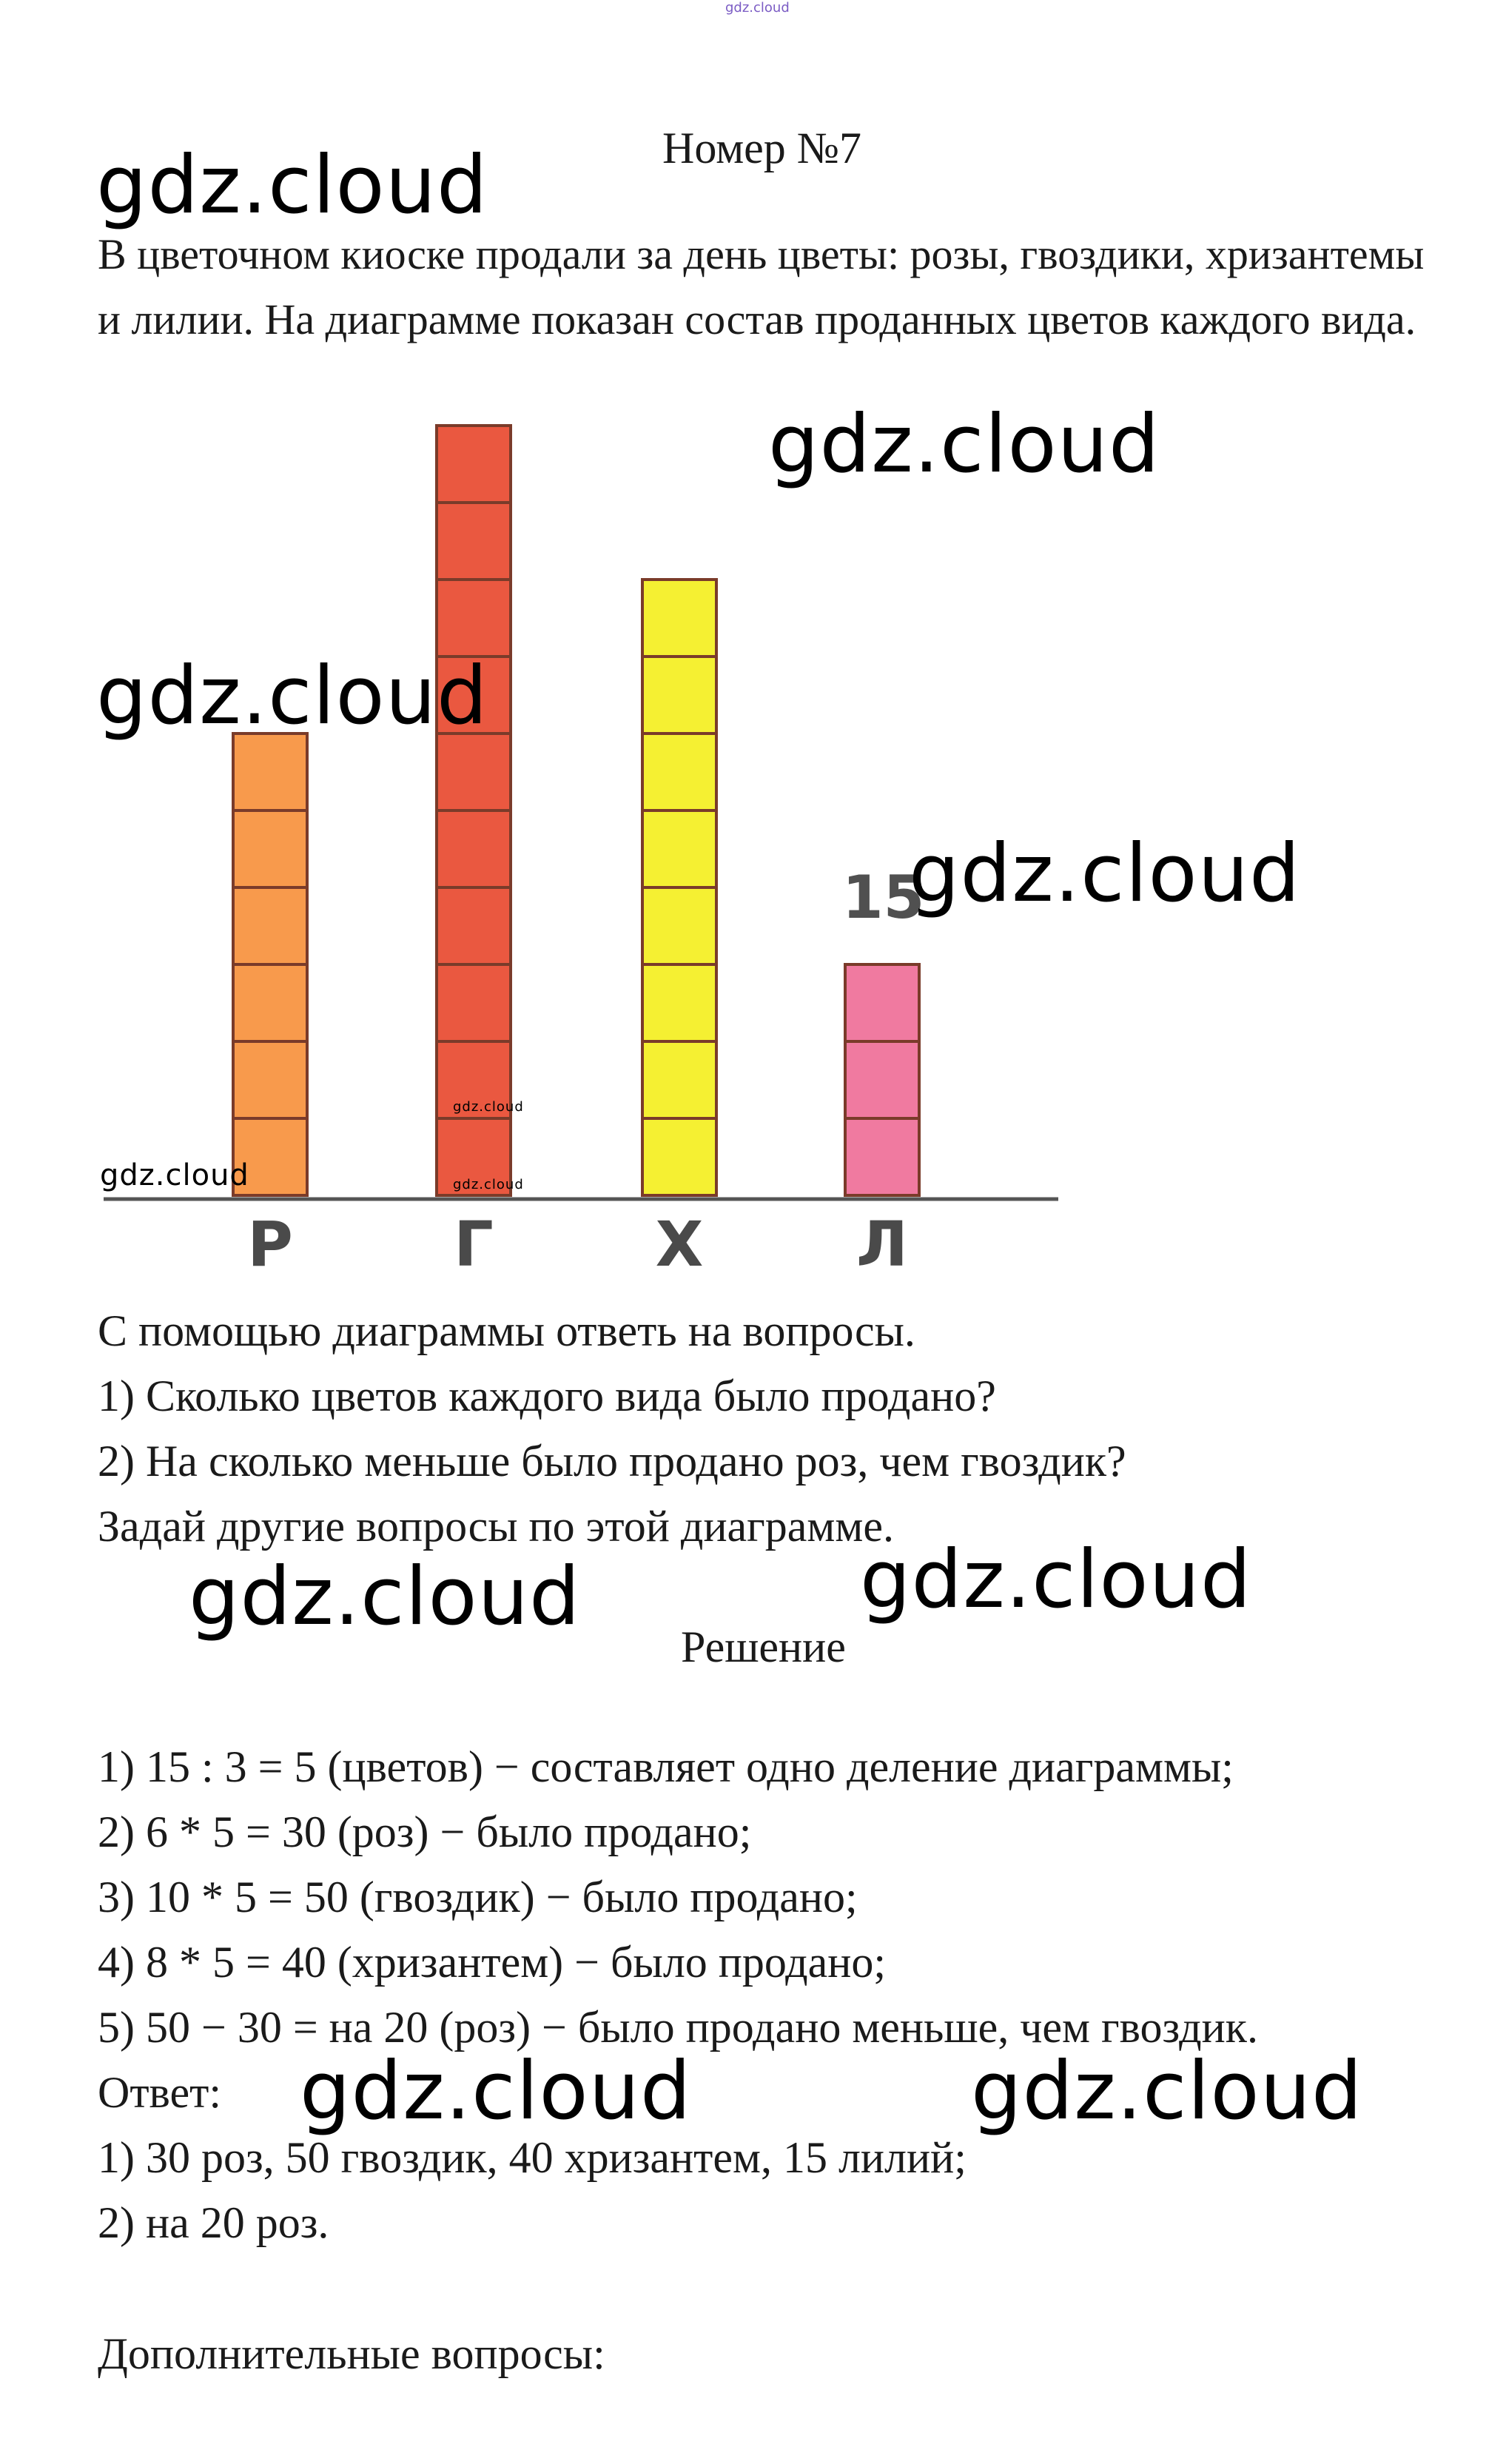  I want to click on answer-label: Ответ:, so click(160, 2092).